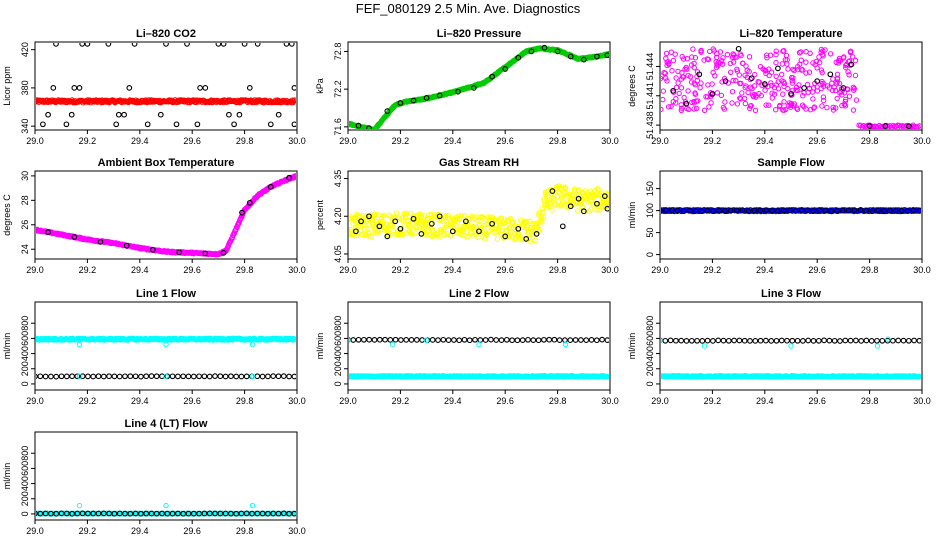  Describe the element at coordinates (166, 34) in the screenshot. I see `panel-title: Li–820 CO2` at that location.